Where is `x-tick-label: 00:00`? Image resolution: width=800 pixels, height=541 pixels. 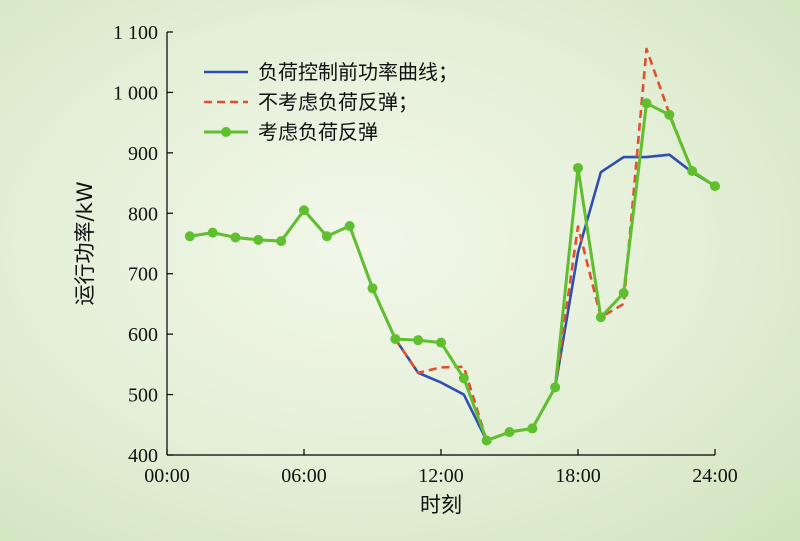 x-tick-label: 00:00 is located at coordinates (167, 476).